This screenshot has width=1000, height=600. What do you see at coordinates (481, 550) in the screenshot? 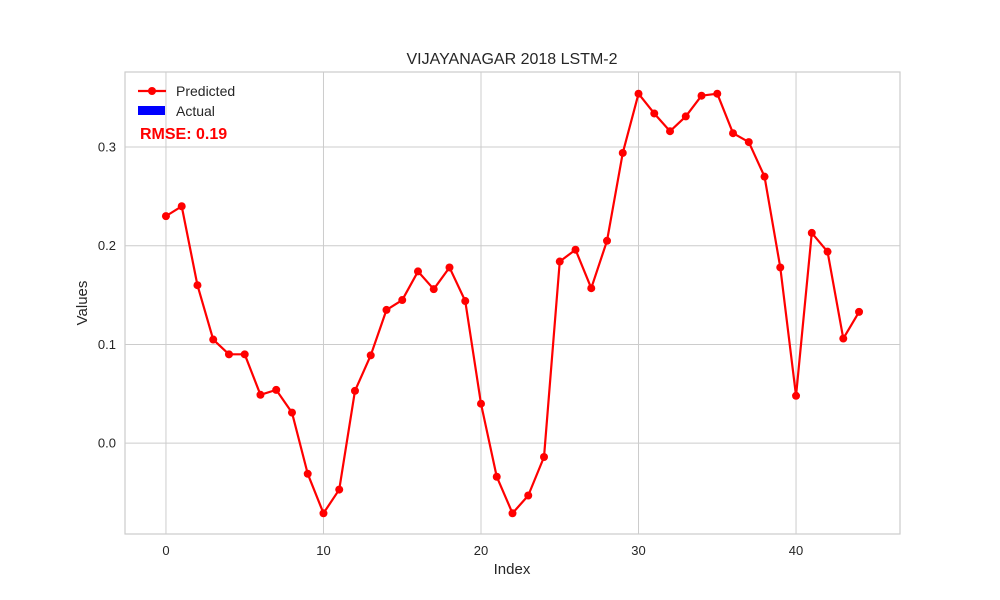
I see `x-tick-label: 20` at bounding box center [481, 550].